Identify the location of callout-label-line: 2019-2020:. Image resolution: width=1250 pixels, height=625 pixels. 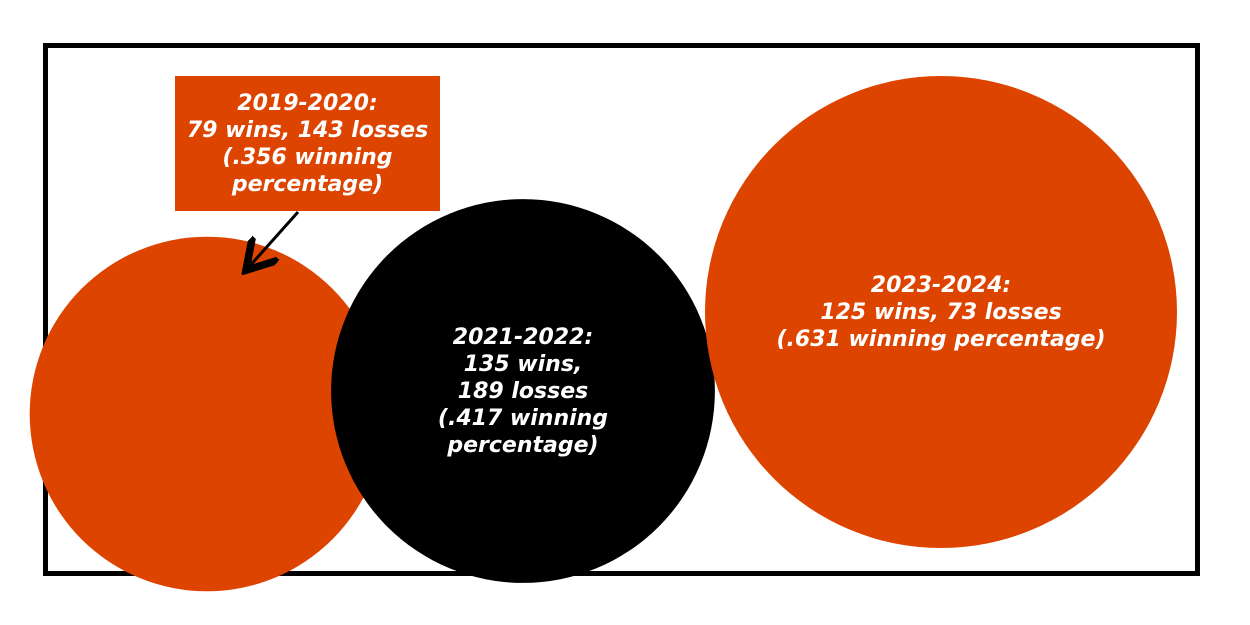
(307, 103).